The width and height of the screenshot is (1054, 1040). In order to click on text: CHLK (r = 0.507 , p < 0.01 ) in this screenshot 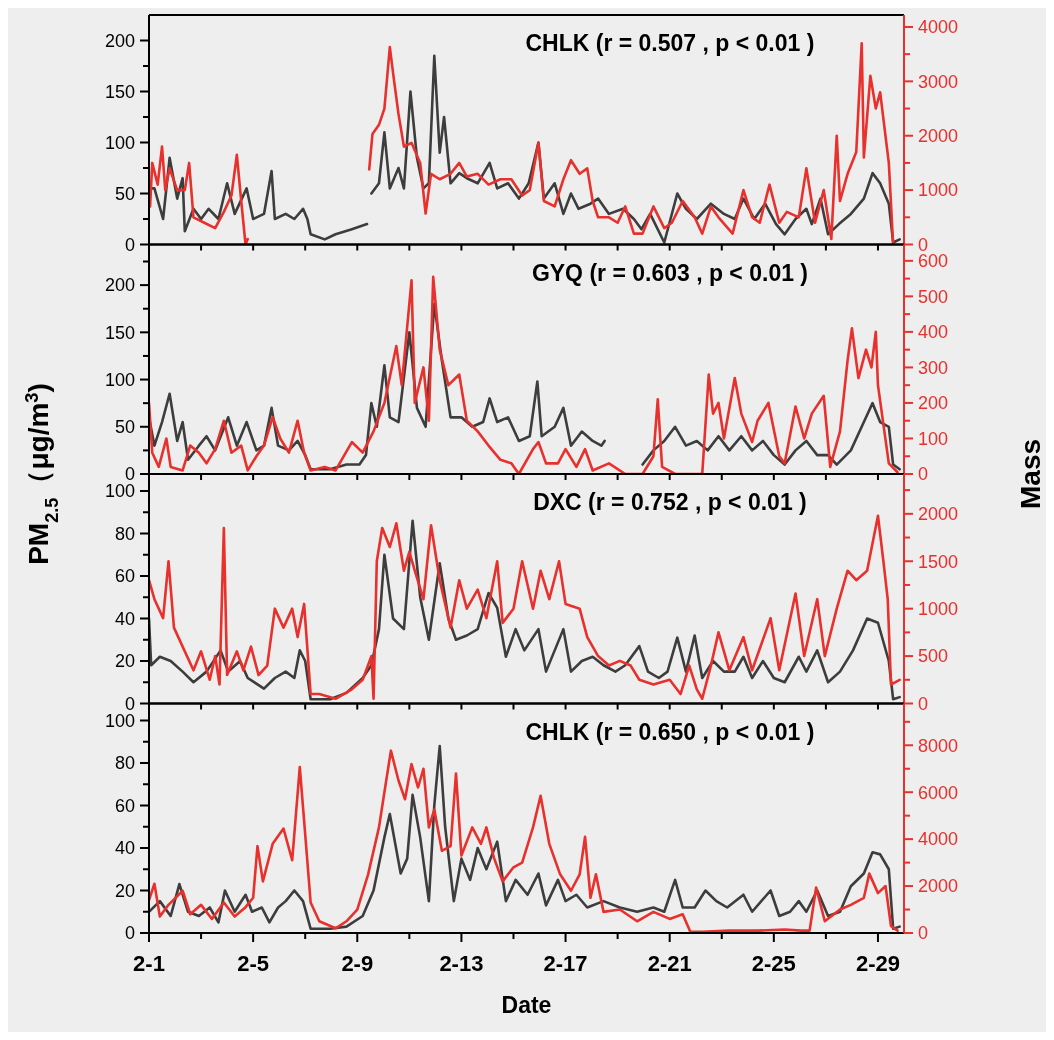, I will do `click(670, 43)`.